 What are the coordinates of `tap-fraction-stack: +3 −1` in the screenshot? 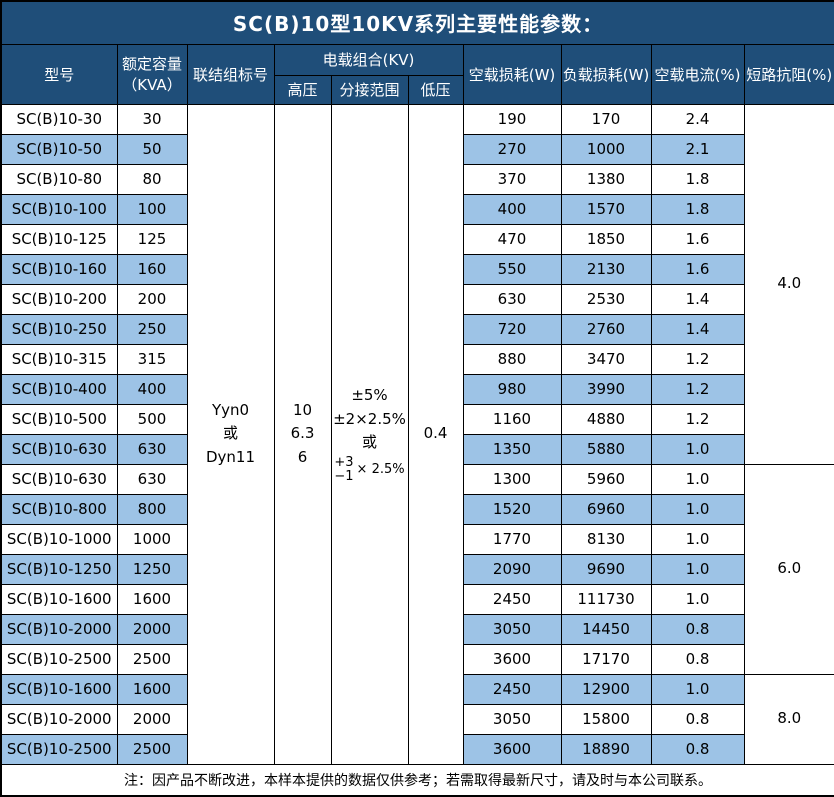 It's located at (343, 469).